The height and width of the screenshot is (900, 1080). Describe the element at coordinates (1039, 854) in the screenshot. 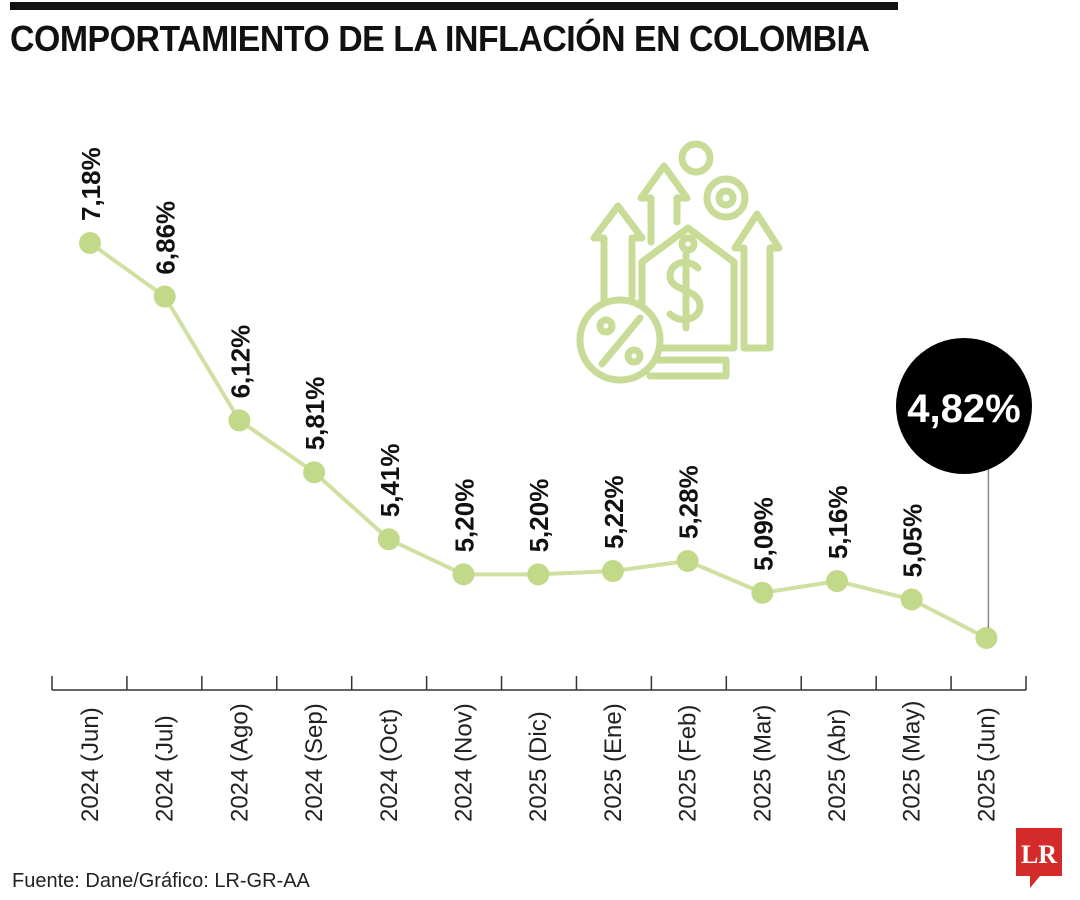

I see `svg-text: LR` at that location.